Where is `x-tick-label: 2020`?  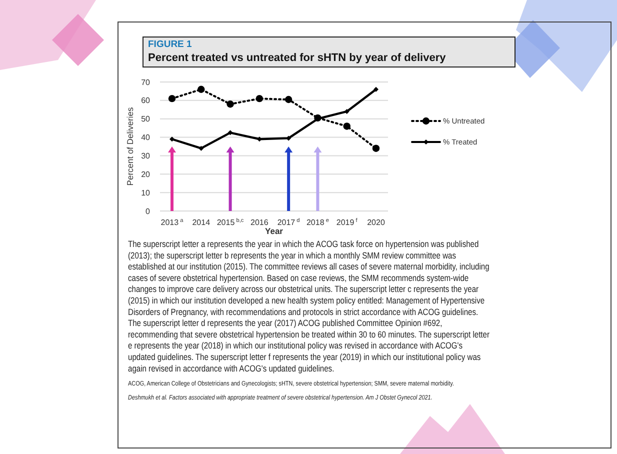 x-tick-label: 2020 is located at coordinates (376, 222).